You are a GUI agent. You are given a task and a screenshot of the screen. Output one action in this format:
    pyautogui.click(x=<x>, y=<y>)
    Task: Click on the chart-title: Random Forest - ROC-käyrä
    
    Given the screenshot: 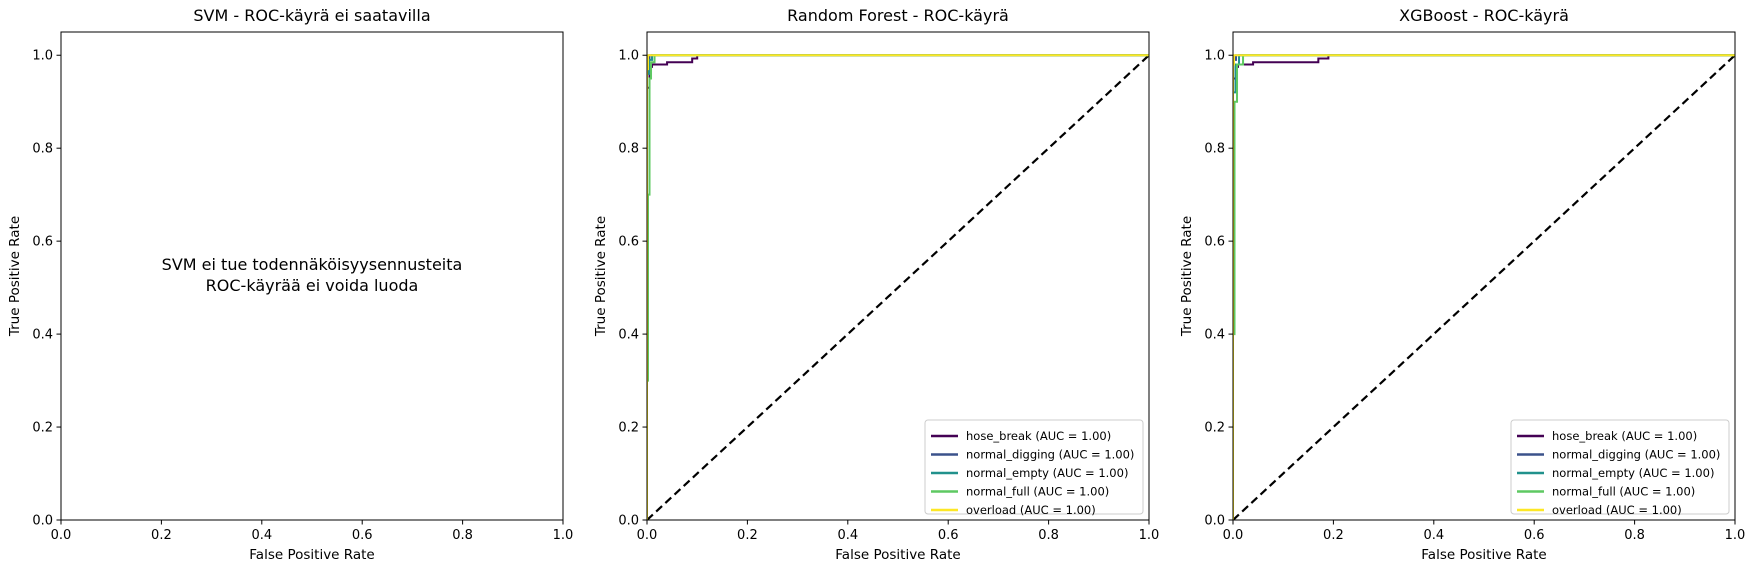 What is the action you would take?
    pyautogui.click(x=898, y=15)
    